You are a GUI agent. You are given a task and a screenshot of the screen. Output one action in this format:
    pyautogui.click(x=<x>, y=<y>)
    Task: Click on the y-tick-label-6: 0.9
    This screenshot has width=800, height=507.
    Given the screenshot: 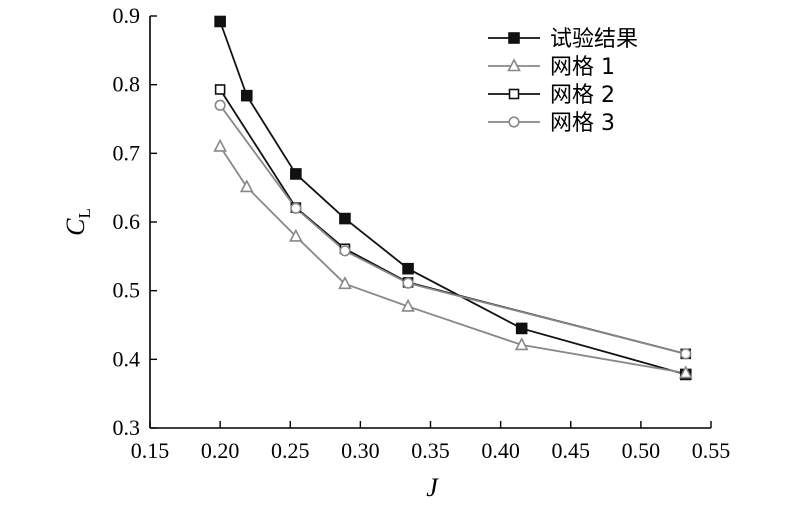 What is the action you would take?
    pyautogui.click(x=127, y=15)
    